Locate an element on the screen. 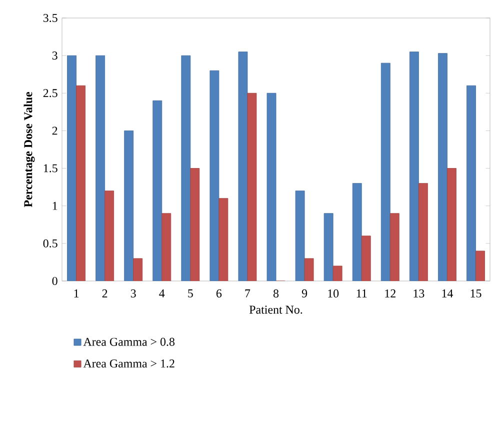 The image size is (493, 421). x-tick-label: 2 is located at coordinates (105, 293).